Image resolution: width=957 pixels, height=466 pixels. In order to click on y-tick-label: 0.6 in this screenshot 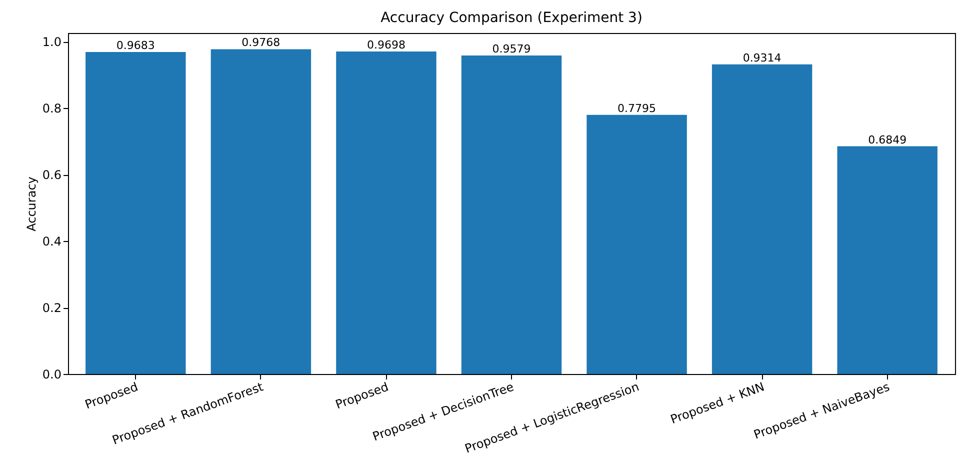, I will do `click(52, 175)`.